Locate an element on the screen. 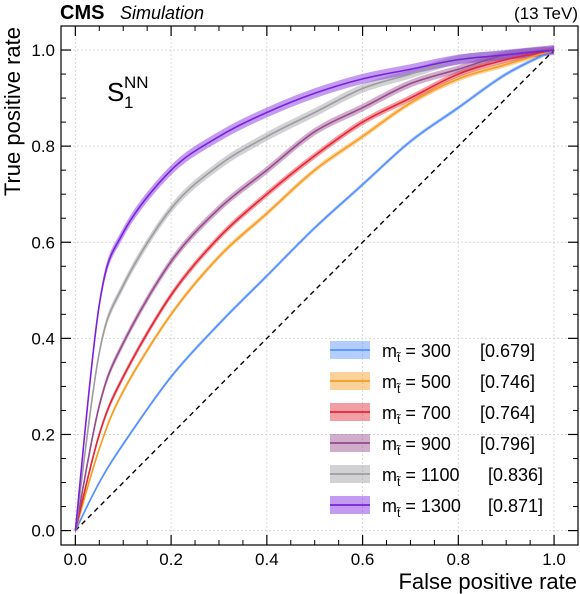 This screenshot has width=580, height=594. legend-label: mt̃ = 900 is located at coordinates (416, 446).